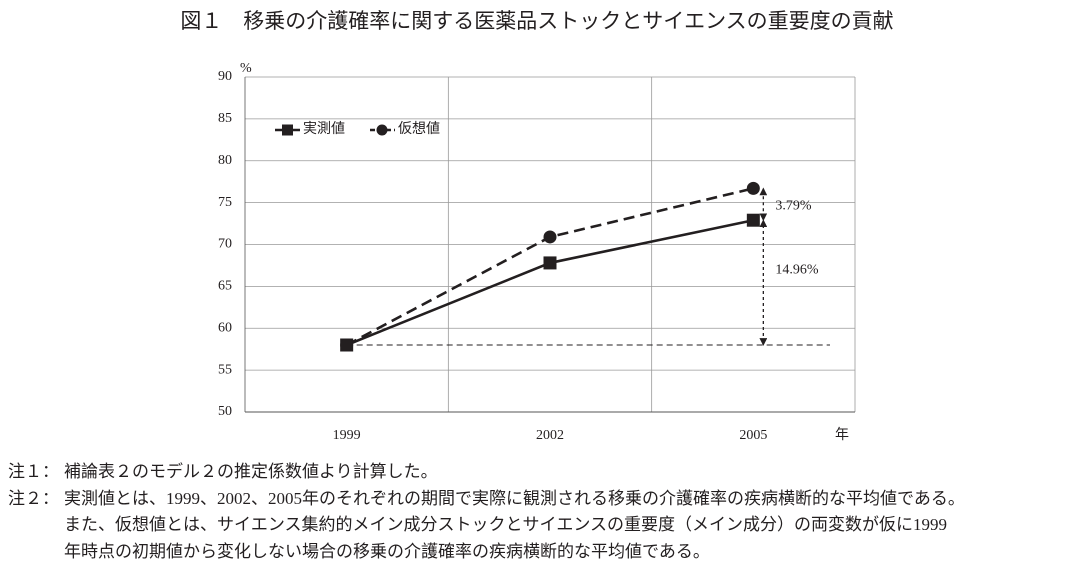 The height and width of the screenshot is (574, 1074). What do you see at coordinates (324, 129) in the screenshot?
I see `legend-label: 実測値` at bounding box center [324, 129].